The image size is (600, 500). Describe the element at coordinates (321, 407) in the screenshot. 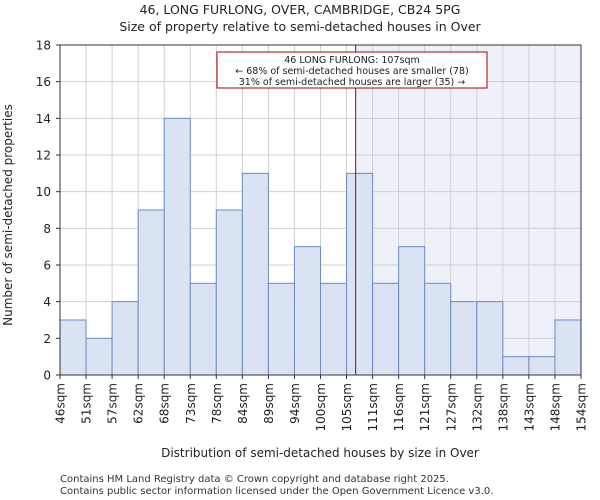

I see `x-tick-label: 100sqm` at that location.